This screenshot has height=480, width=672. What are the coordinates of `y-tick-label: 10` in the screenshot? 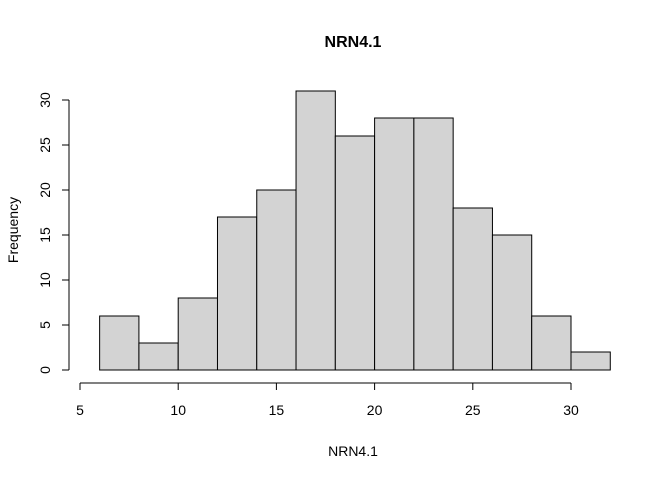 It's located at (45, 280).